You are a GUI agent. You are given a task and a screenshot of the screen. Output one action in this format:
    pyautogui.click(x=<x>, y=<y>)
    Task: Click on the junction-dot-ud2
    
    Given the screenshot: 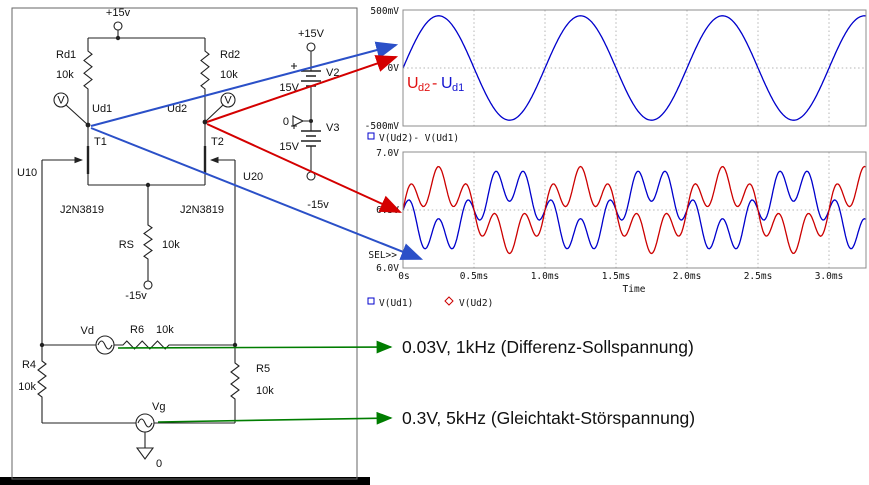 What is the action you would take?
    pyautogui.click(x=205, y=122)
    